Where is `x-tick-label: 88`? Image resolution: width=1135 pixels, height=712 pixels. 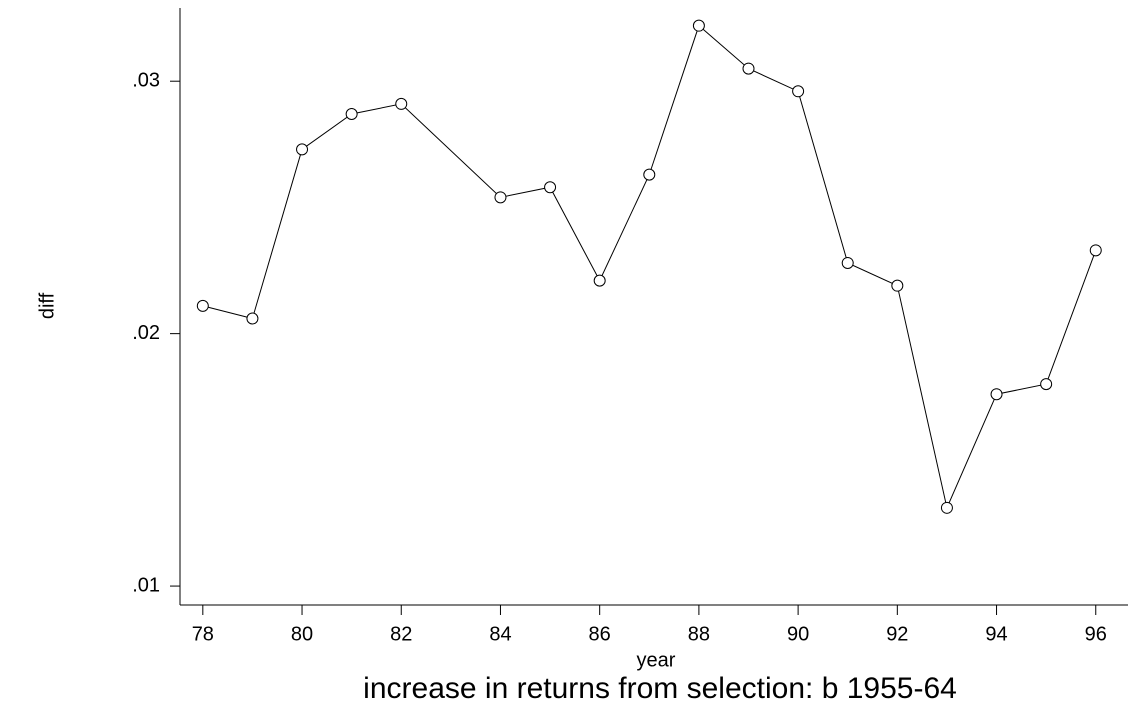
x-tick-label: 88 is located at coordinates (699, 634).